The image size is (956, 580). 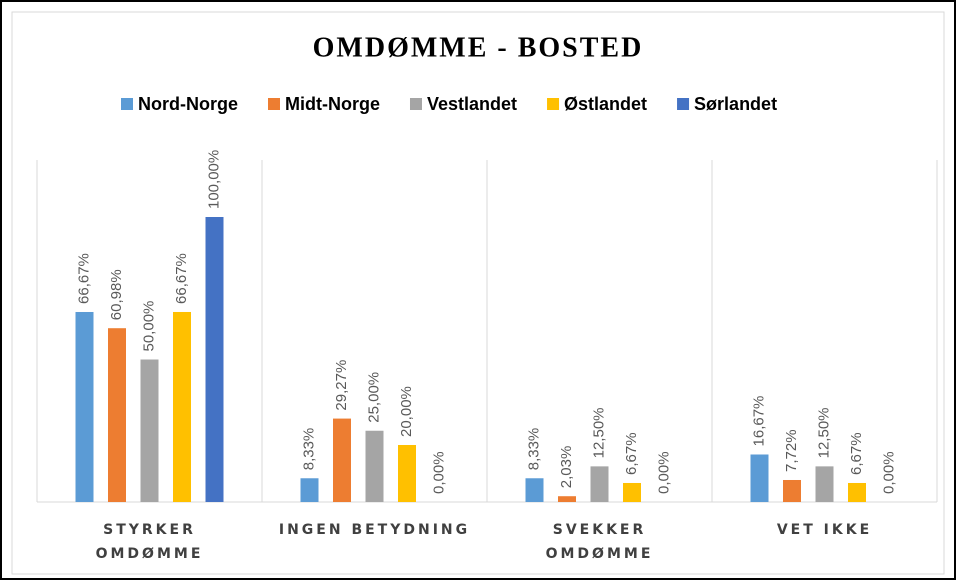 What do you see at coordinates (599, 542) in the screenshot?
I see `x-tick-label: SVEKKER OMDØMME` at bounding box center [599, 542].